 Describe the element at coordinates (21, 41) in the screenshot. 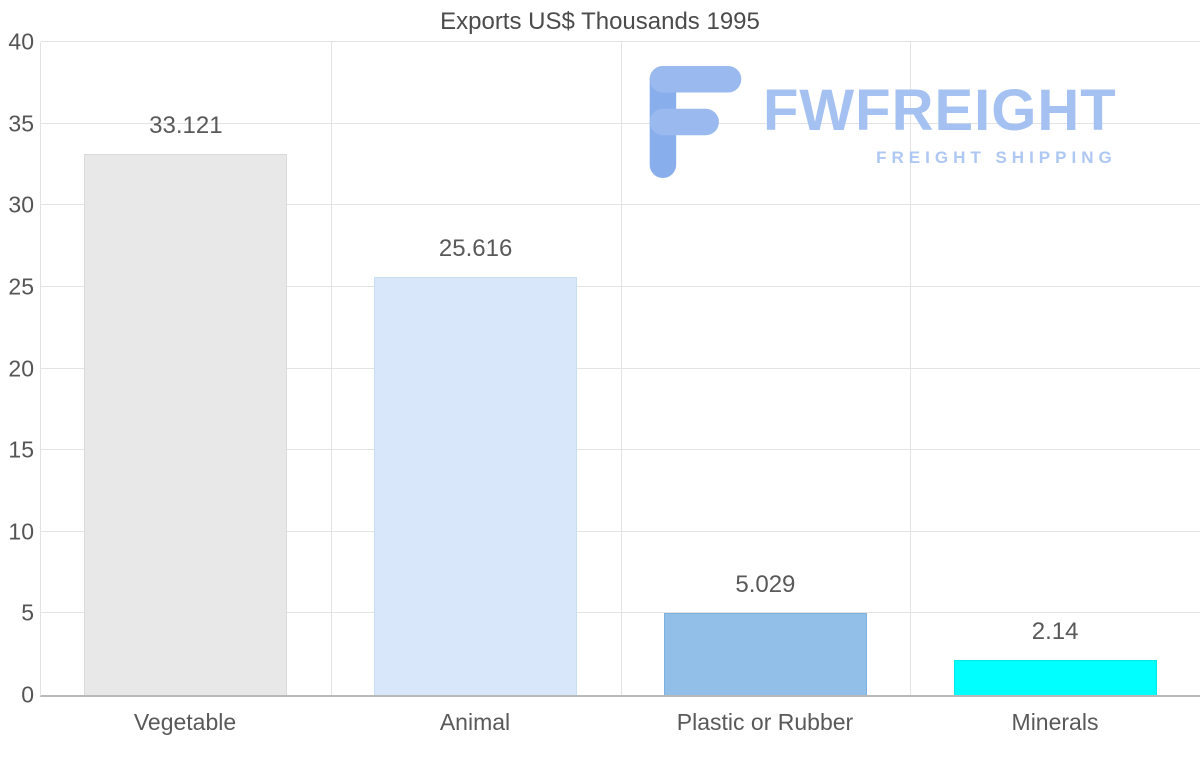

I see `y-axis-tick-label: 40` at that location.